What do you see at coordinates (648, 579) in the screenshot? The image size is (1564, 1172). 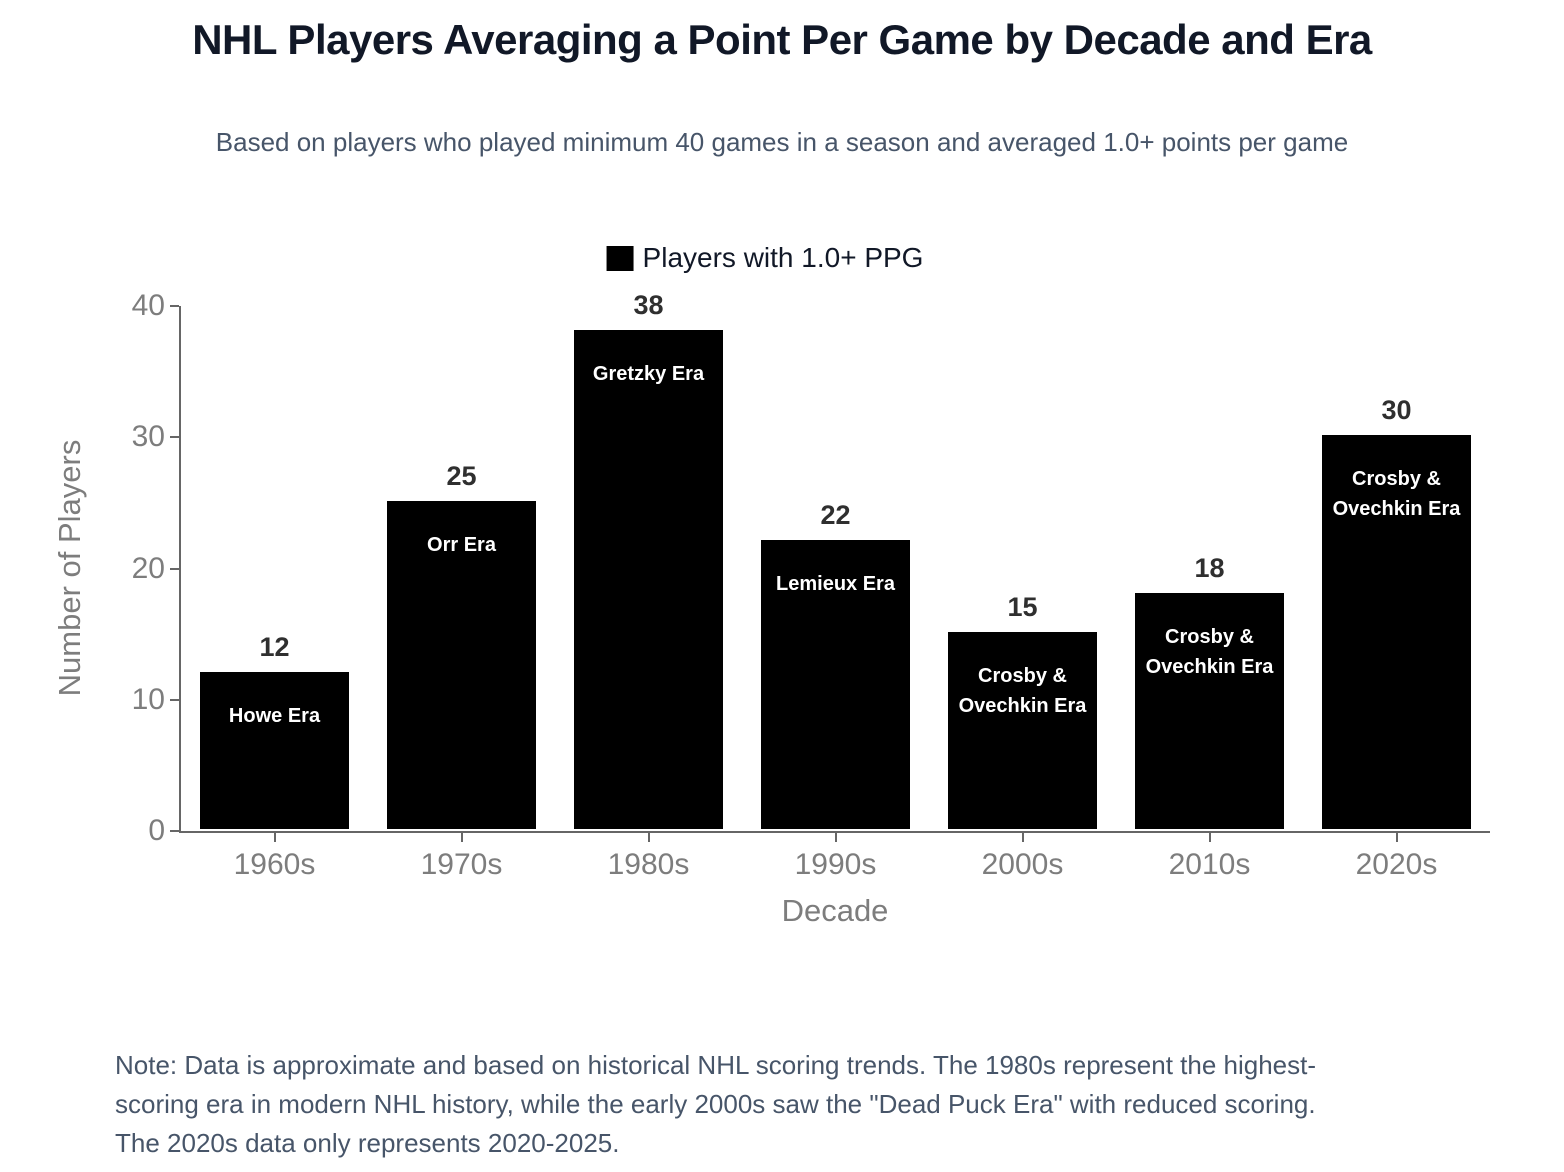 I see `bar-1980s: Gretzky Era` at bounding box center [648, 579].